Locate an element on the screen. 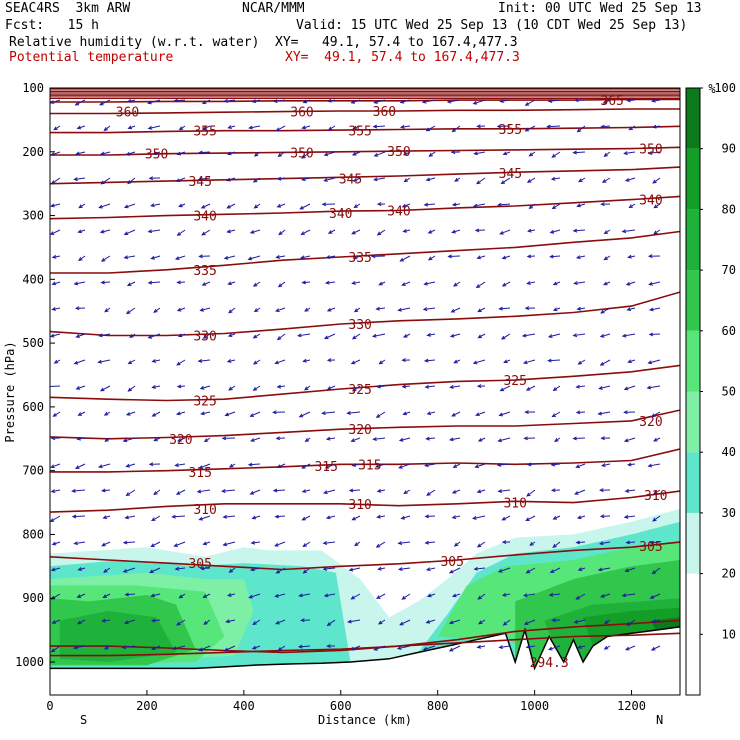  theta-label: 350 is located at coordinates (650, 150).